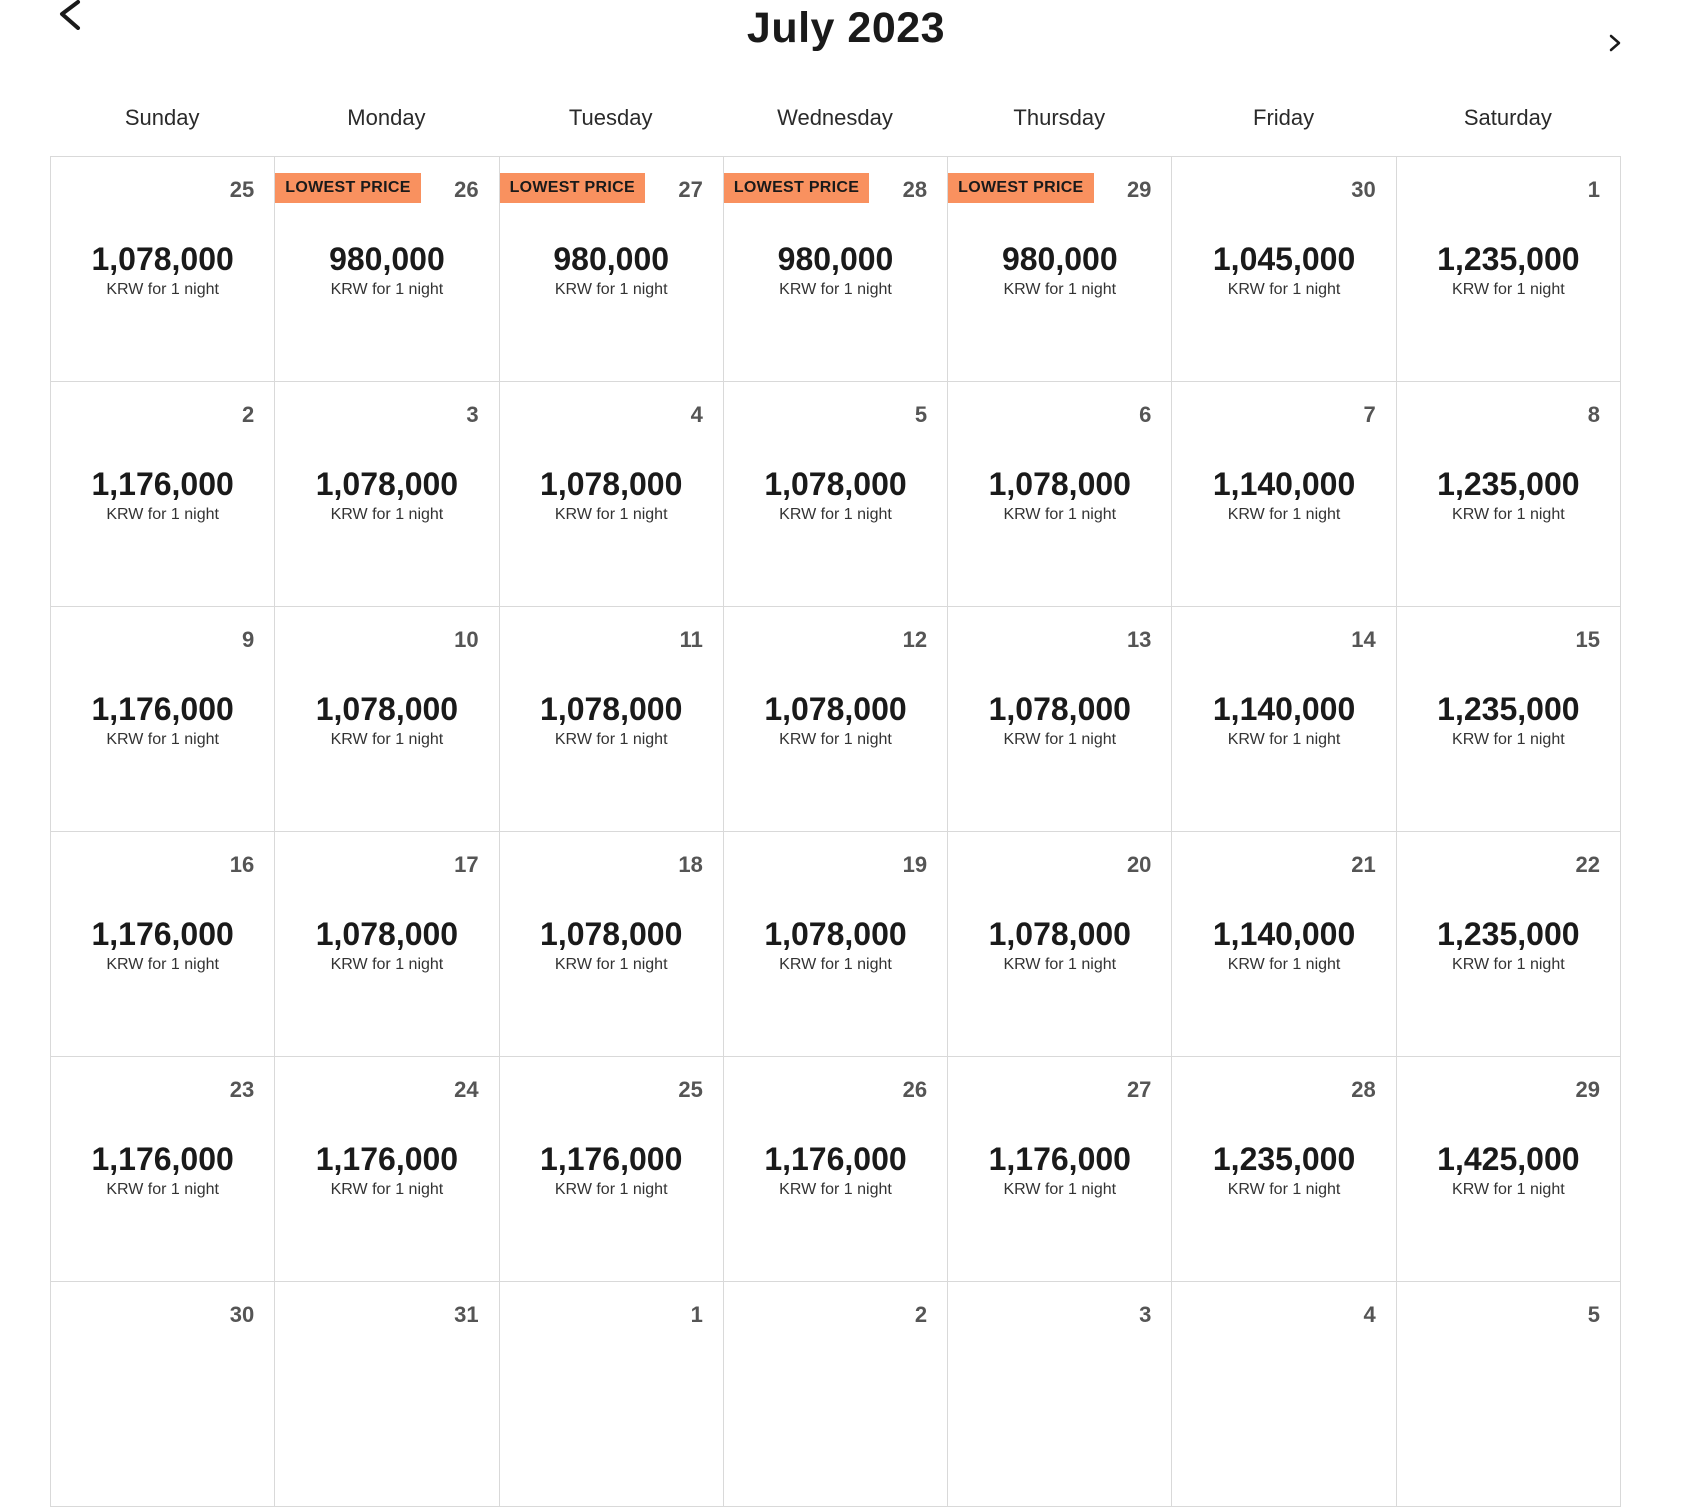  I want to click on day-number: 25, so click(690, 1089).